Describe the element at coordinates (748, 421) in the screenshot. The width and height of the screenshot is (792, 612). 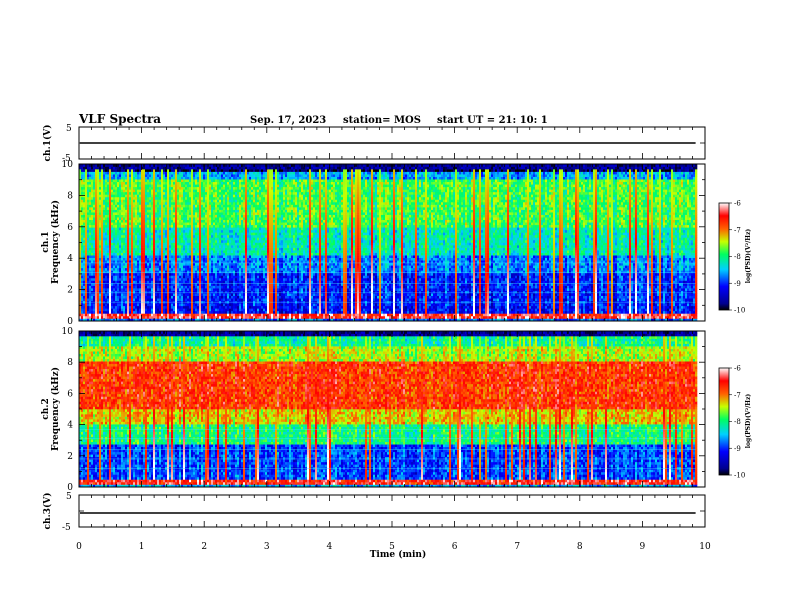
I see `ch2-colorbar-label: log(PSD)(V²/Hz)` at that location.